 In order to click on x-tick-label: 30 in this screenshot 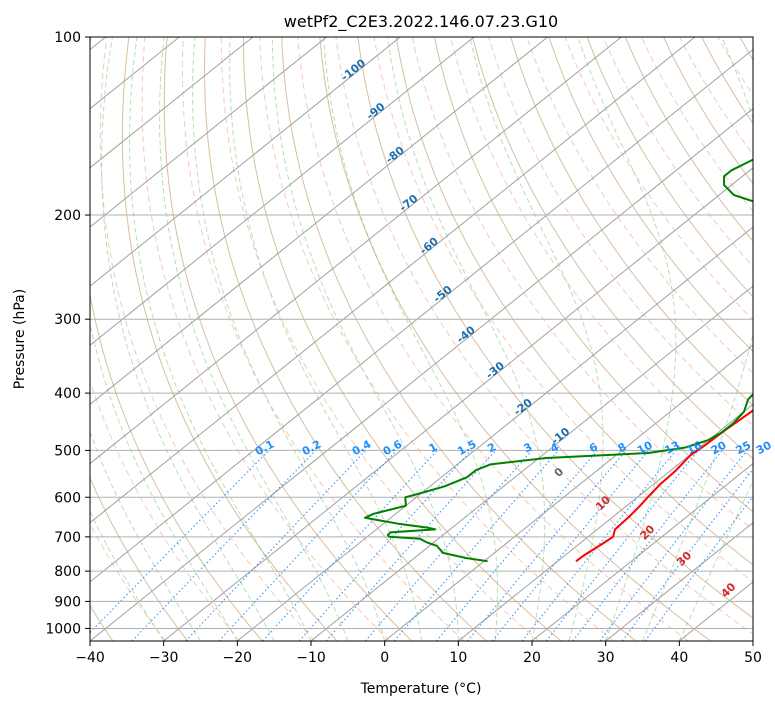, I will do `click(606, 658)`.